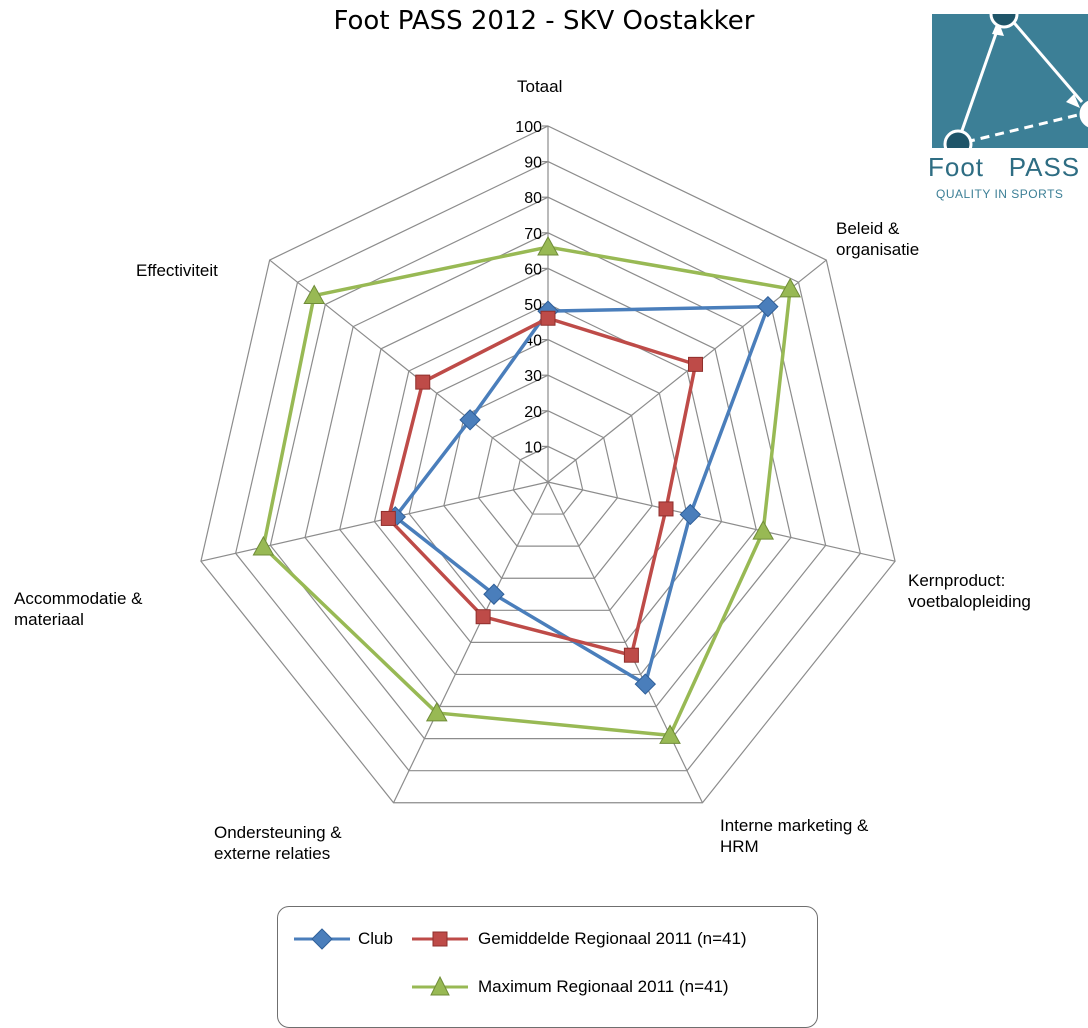  What do you see at coordinates (440, 939) in the screenshot?
I see `legend-marker-gemiddelde` at bounding box center [440, 939].